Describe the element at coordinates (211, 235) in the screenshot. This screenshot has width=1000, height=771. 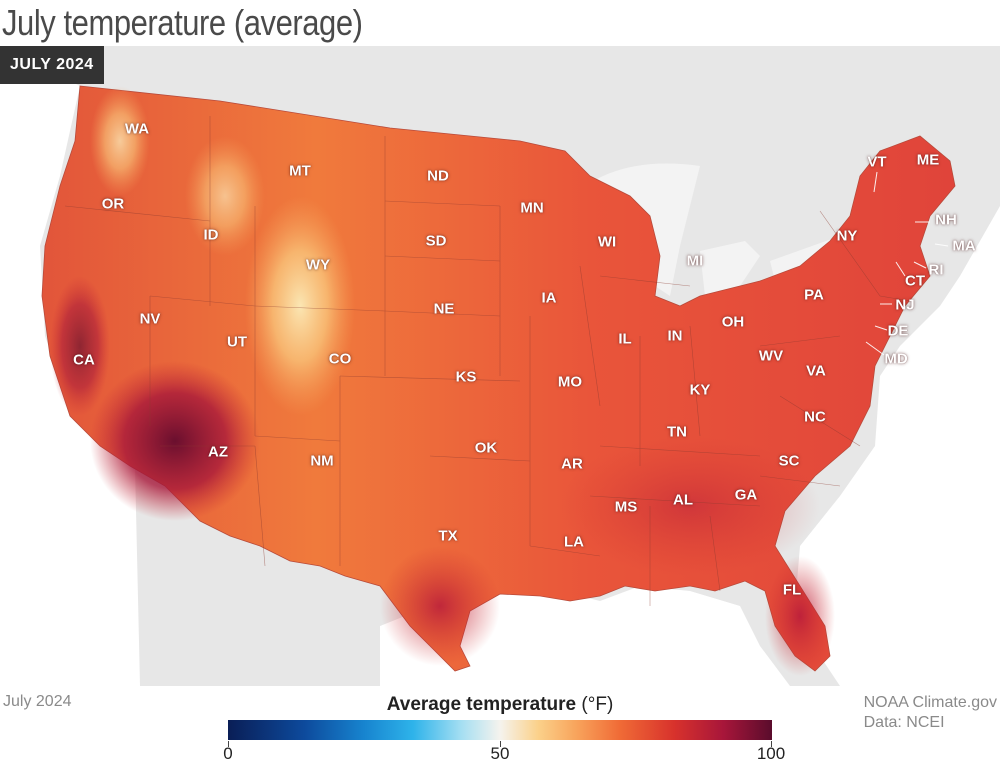
I see `state-label-id: ID` at that location.